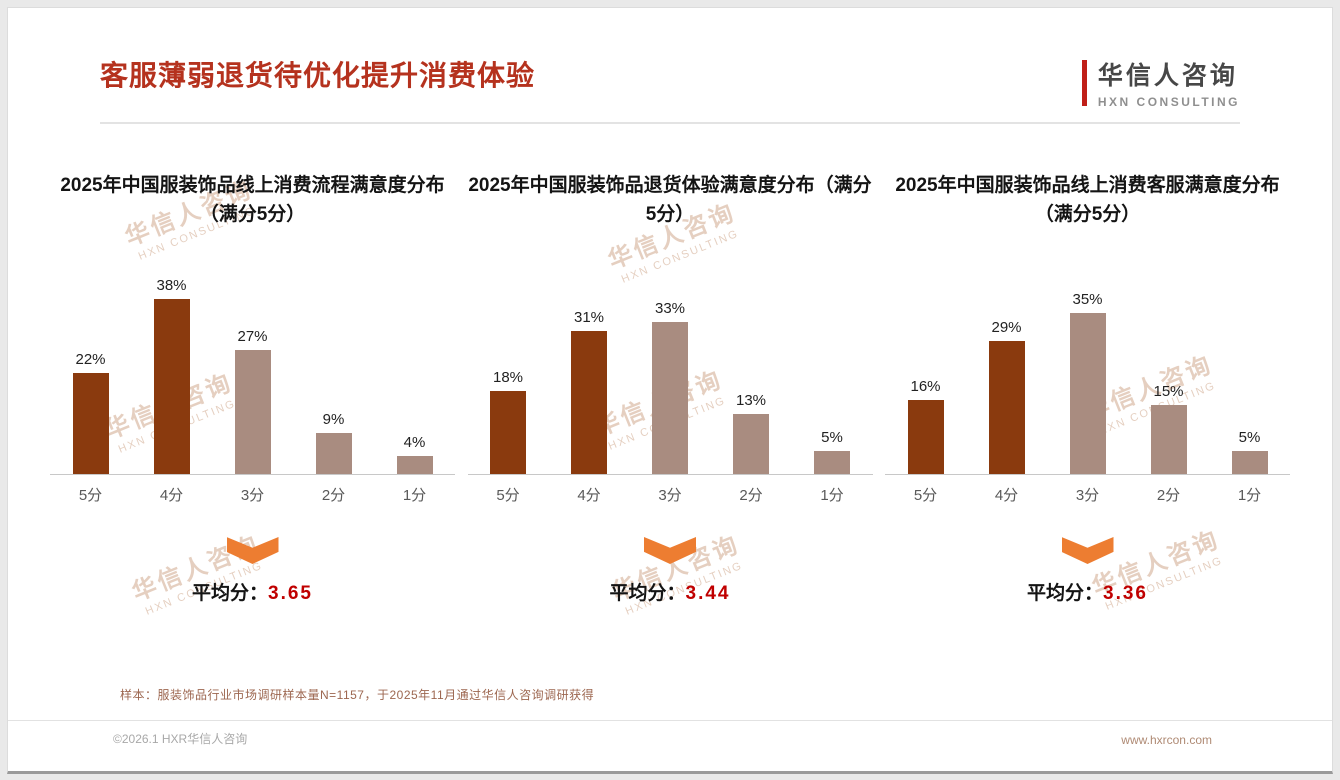  I want to click on copyright-text: ©2026.1 HXR华信人咨询, so click(180, 739).